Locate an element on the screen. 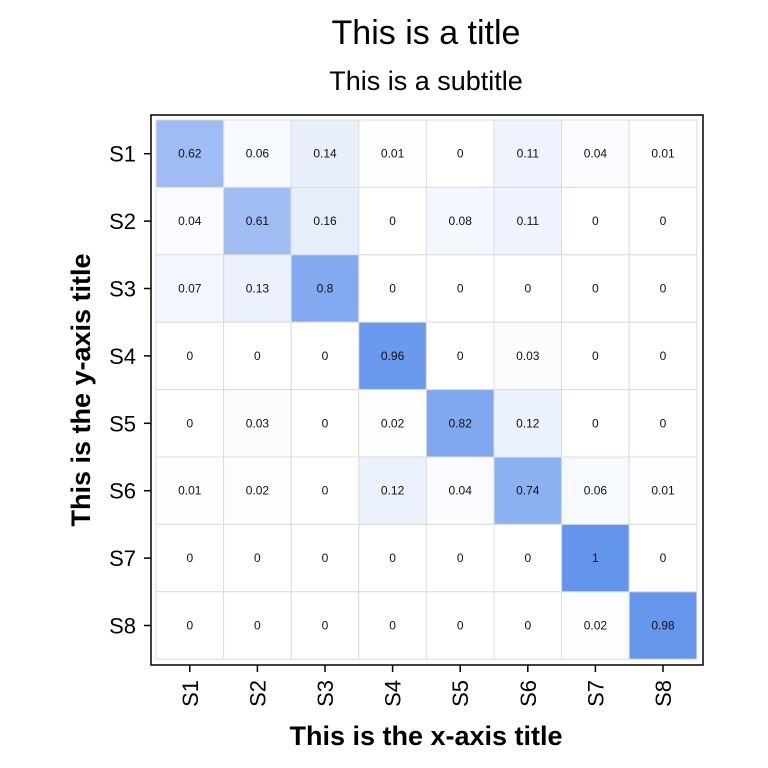  cell-value-label: 0.12 is located at coordinates (393, 491).